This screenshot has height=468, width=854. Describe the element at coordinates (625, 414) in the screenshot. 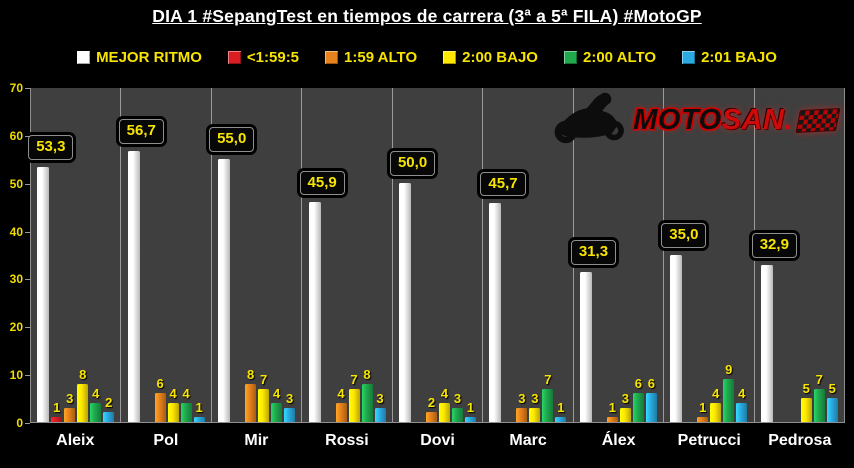

I see `bar-200bajo-alex` at that location.